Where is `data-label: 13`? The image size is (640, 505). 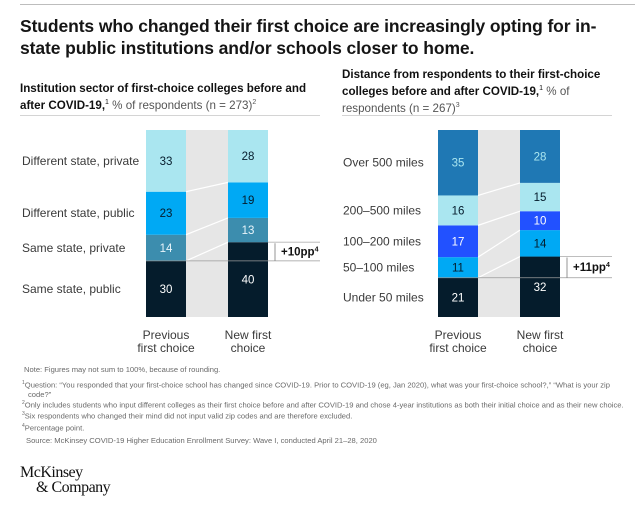 data-label: 13 is located at coordinates (248, 231).